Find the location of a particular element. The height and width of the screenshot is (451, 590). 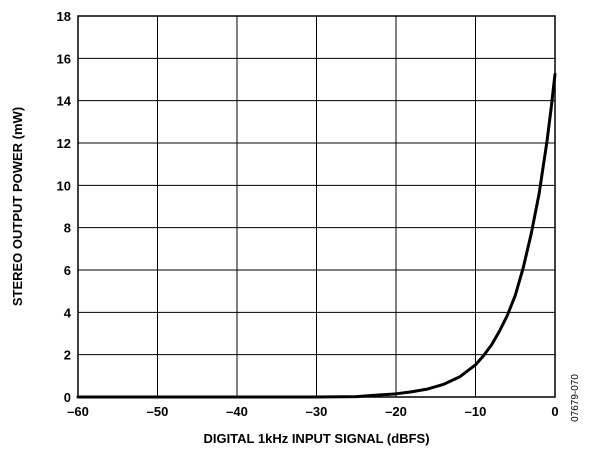

x-tick-label: –60 is located at coordinates (78, 411).